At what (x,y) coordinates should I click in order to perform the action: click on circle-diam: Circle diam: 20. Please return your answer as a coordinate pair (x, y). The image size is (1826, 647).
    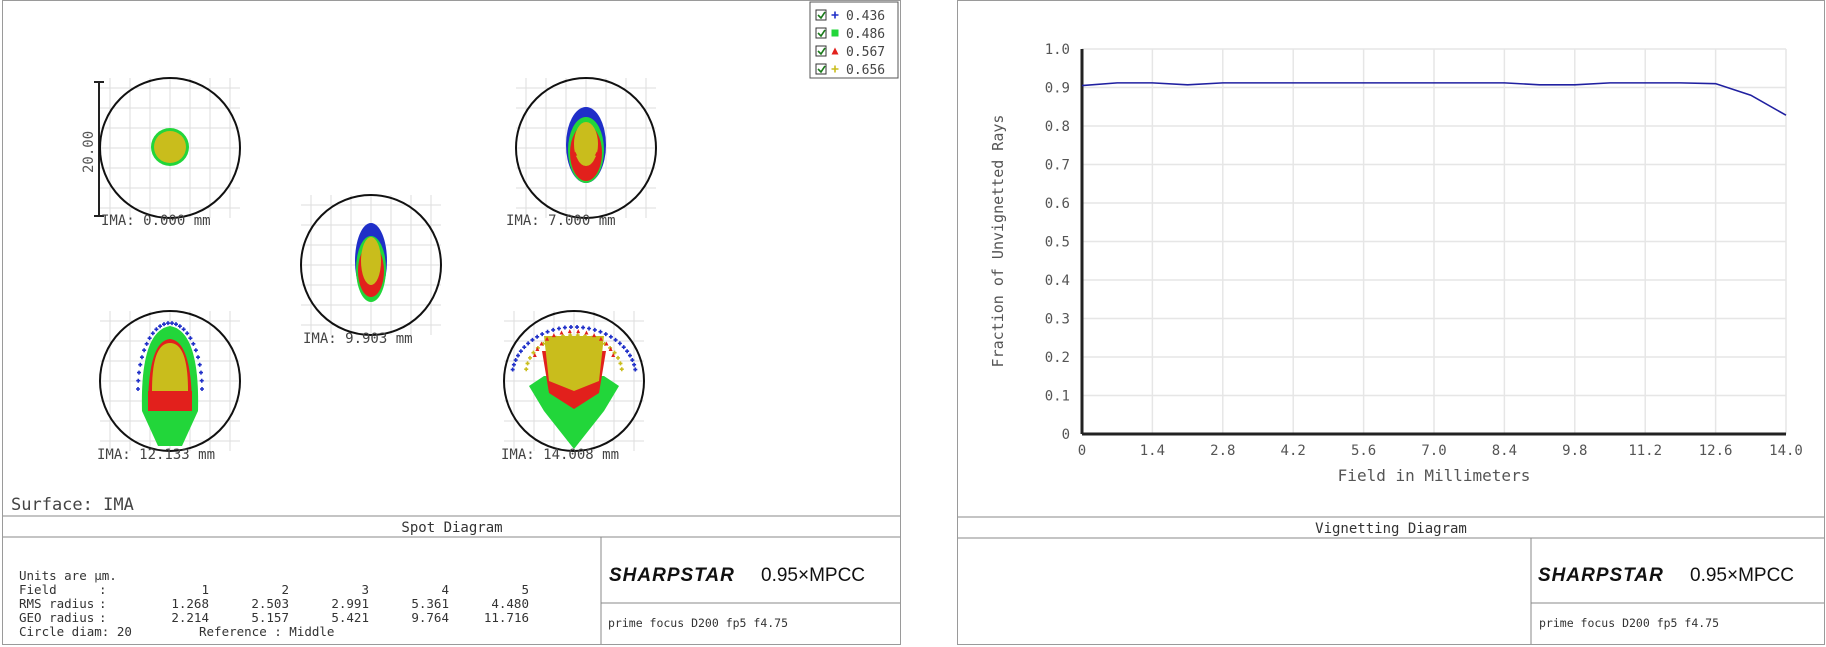
    Looking at the image, I should click on (75, 631).